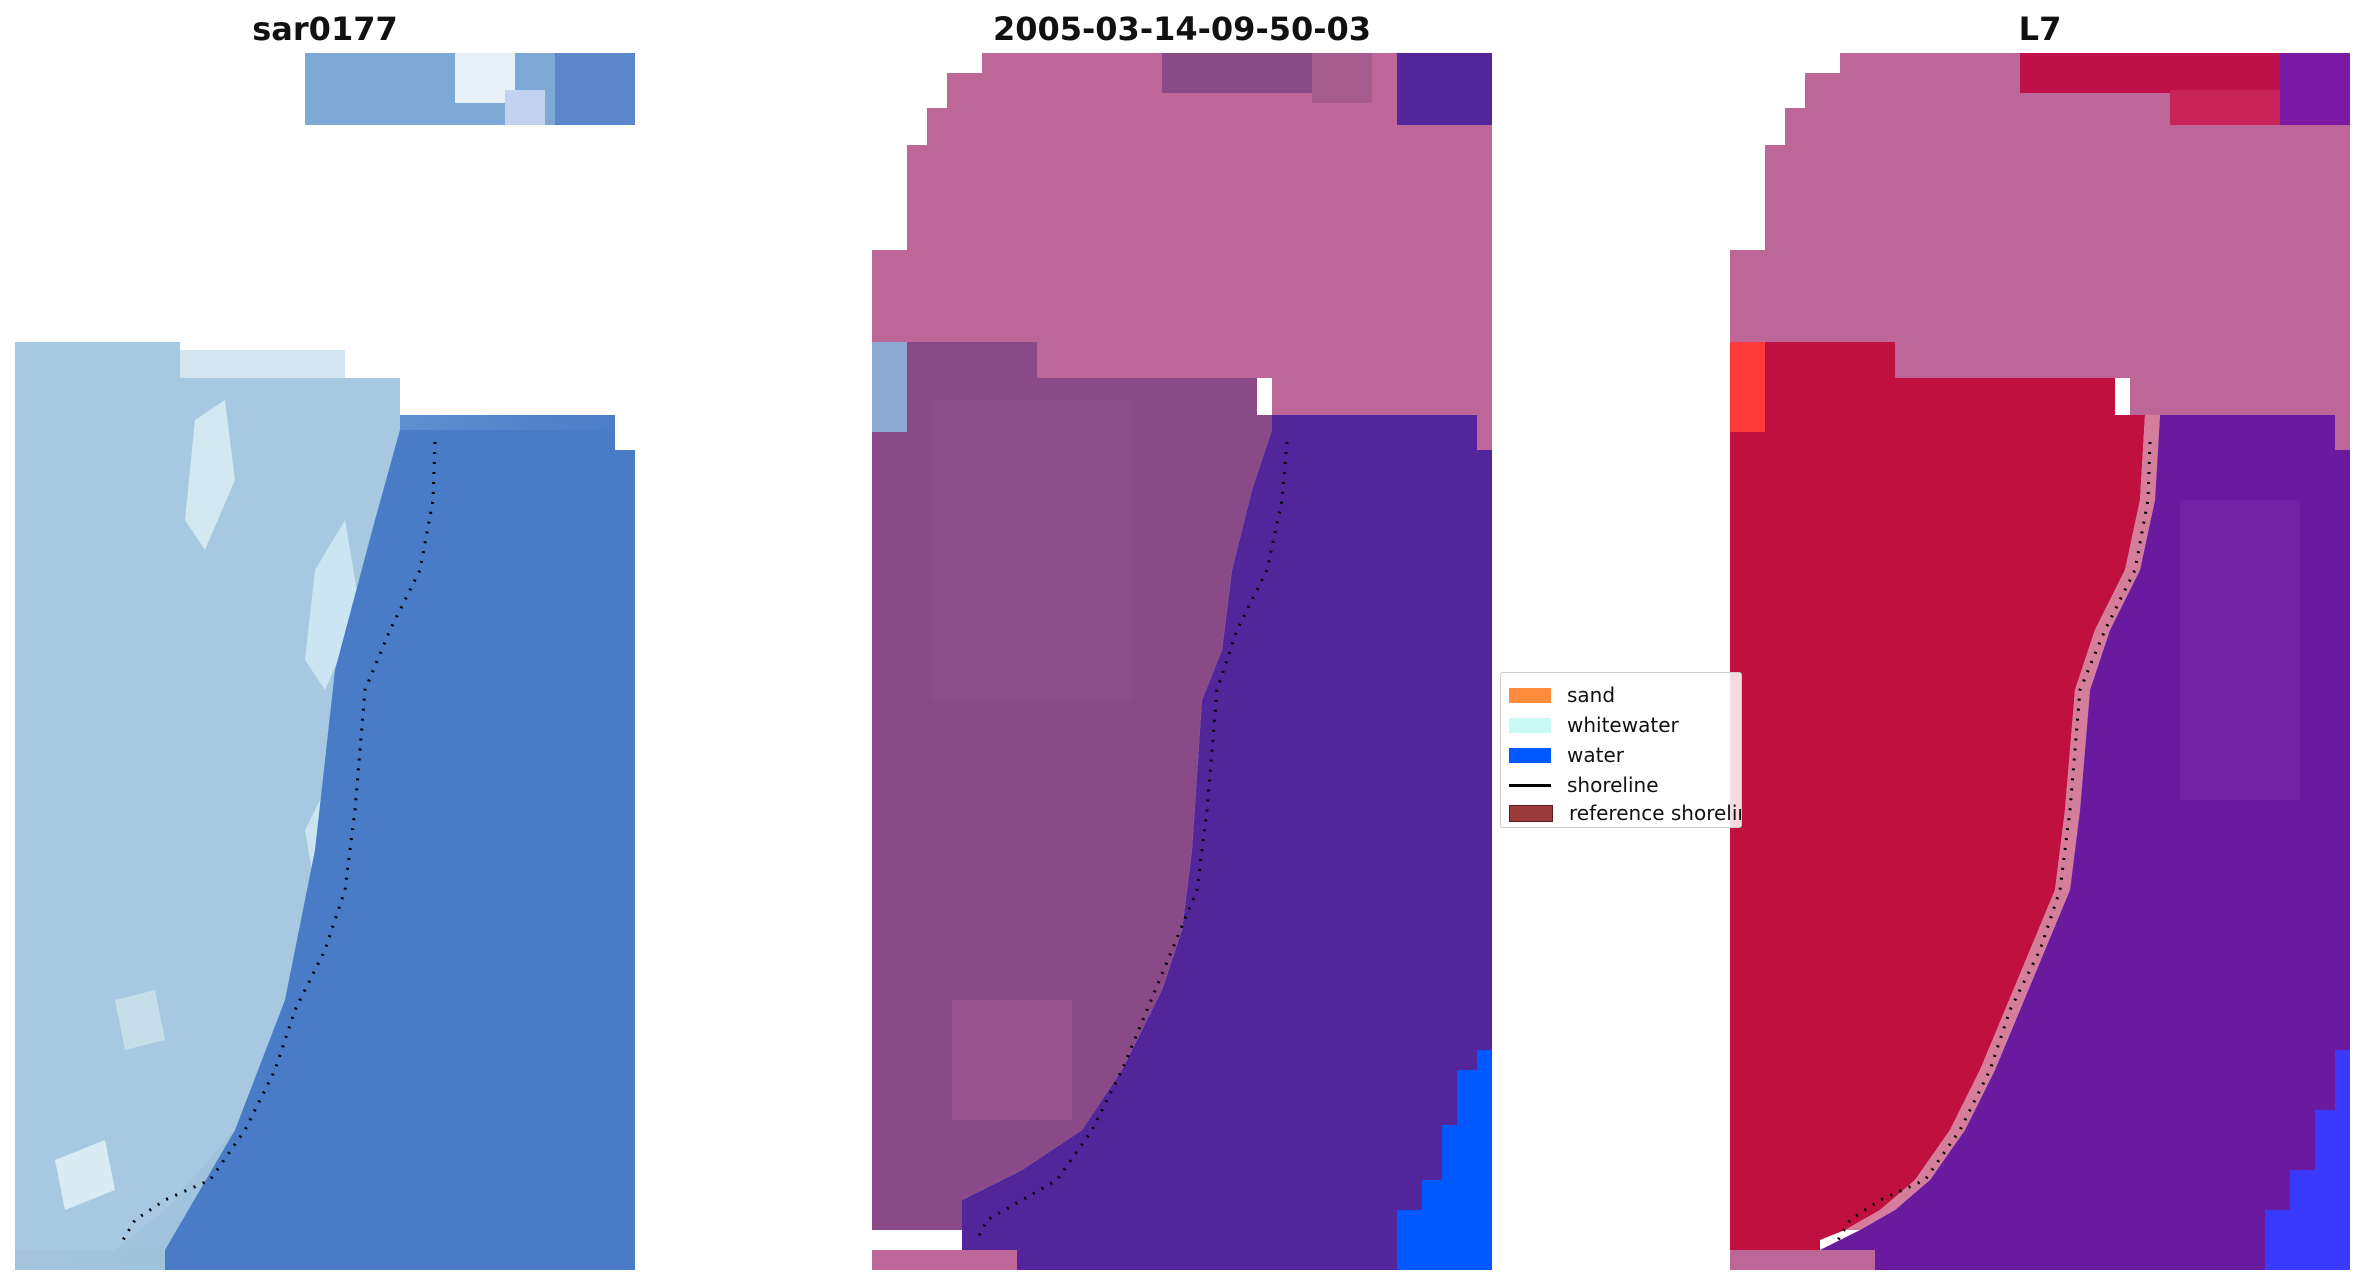  Describe the element at coordinates (1530, 785) in the screenshot. I see `shoreline-line-icon` at that location.